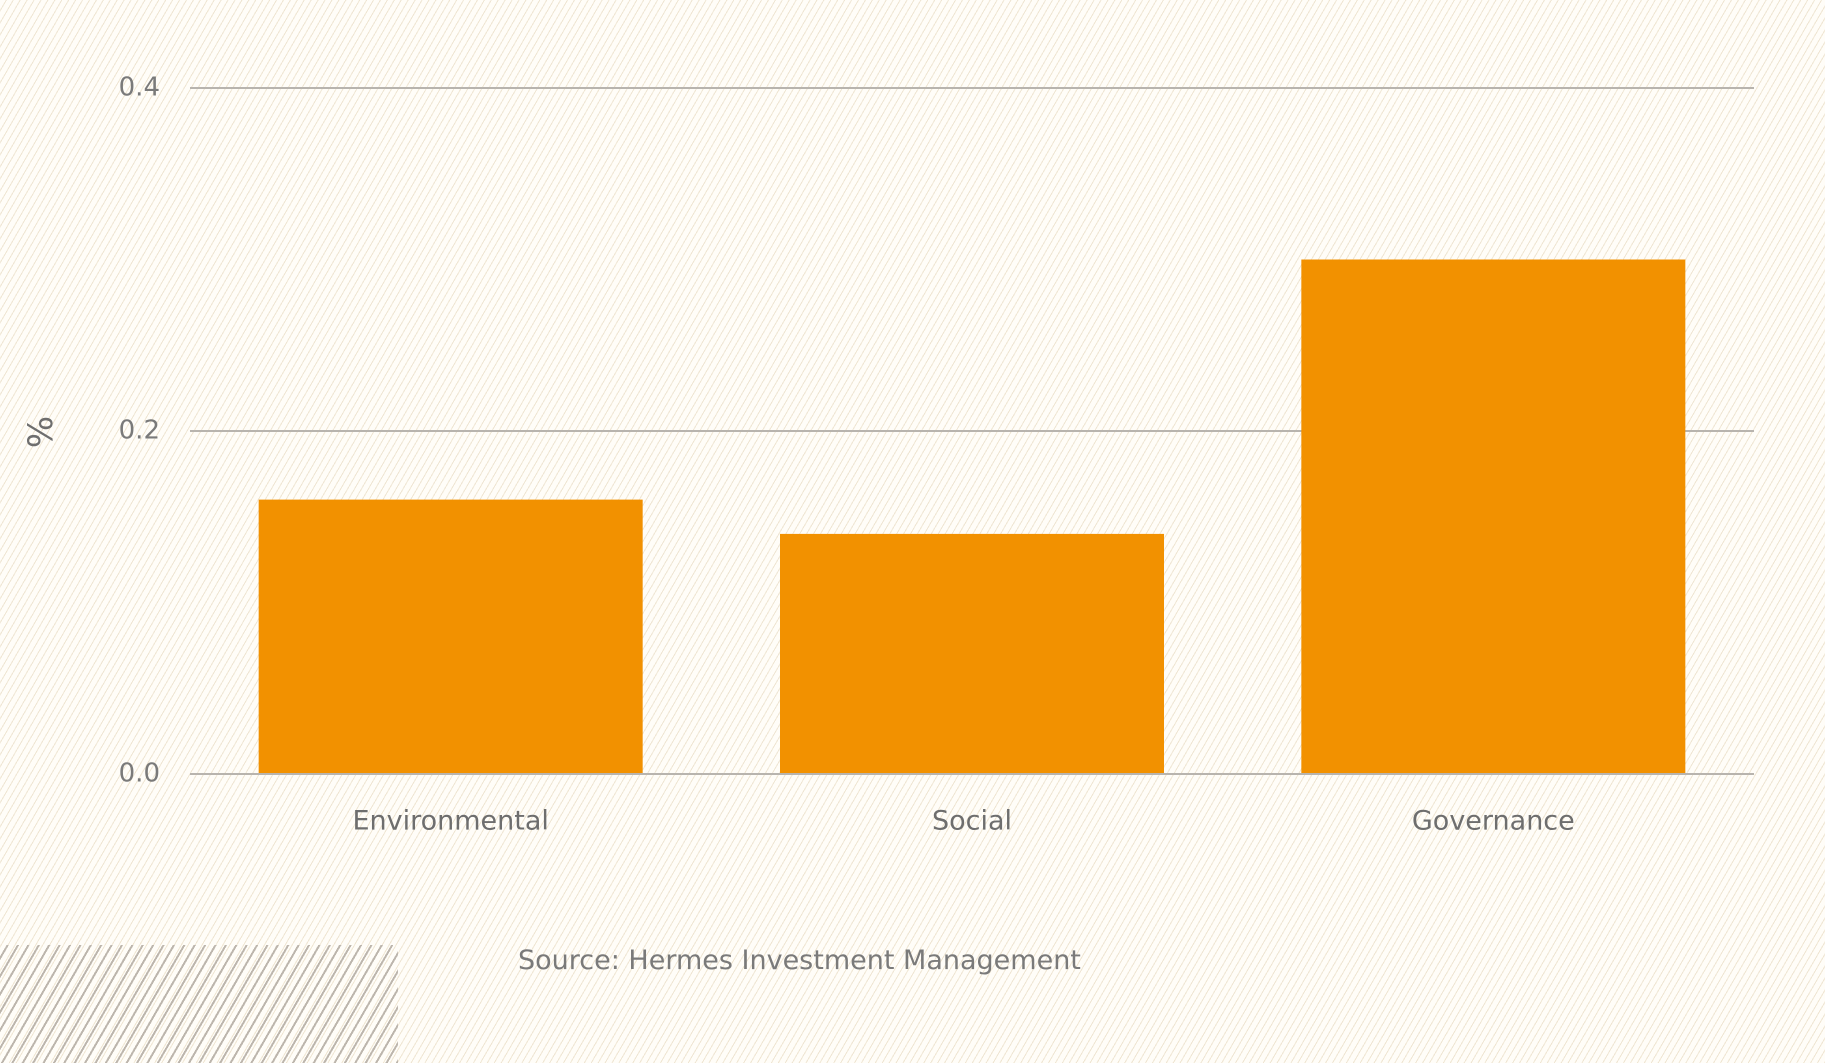 This screenshot has width=1825, height=1063. Describe the element at coordinates (799, 960) in the screenshot. I see `source-note: Source: Hermes Investment Management` at that location.